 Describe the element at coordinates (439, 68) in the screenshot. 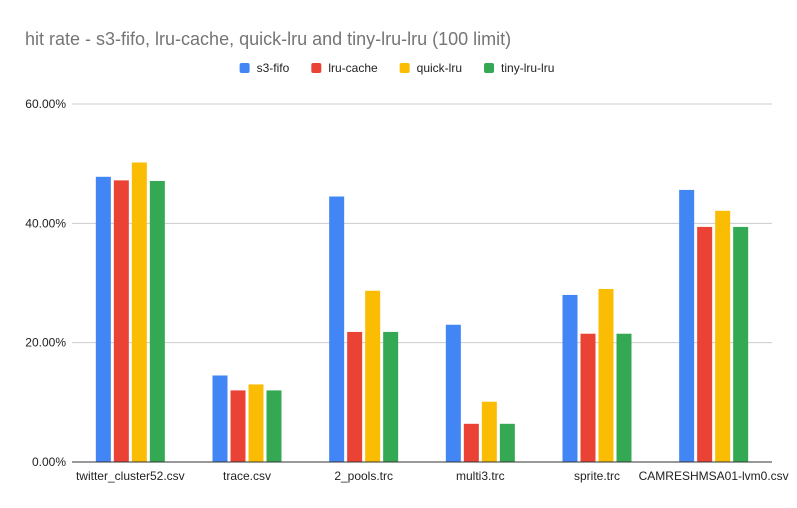

I see `legend-label: quick-lru` at that location.